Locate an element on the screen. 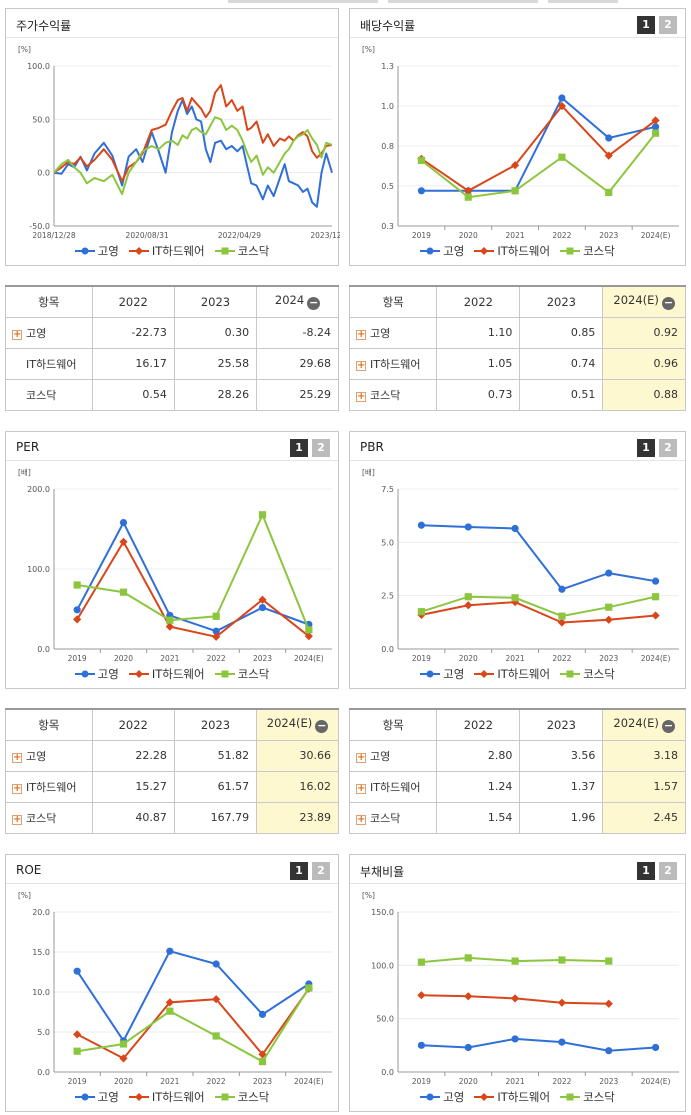  x-tick-label: 2019 is located at coordinates (421, 658).